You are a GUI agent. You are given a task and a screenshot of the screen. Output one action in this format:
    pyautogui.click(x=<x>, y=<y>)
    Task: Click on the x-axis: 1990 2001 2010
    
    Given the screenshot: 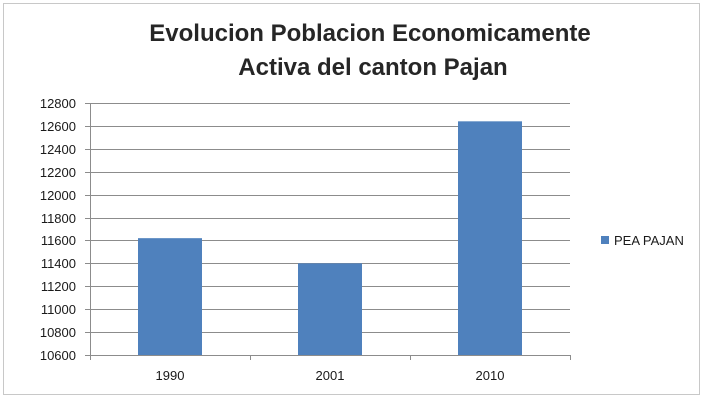 What is the action you would take?
    pyautogui.click(x=330, y=369)
    